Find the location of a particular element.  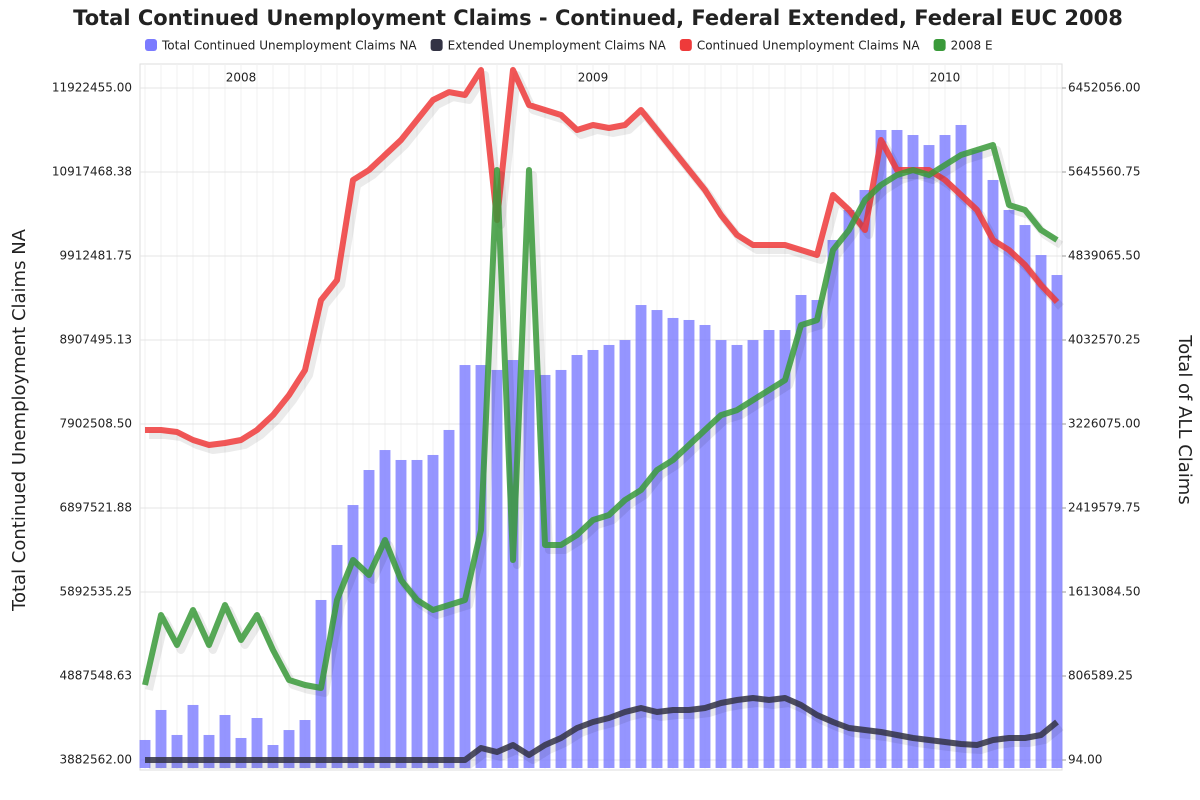

legend-label: Continued Unemployment Claims NA is located at coordinates (809, 46).